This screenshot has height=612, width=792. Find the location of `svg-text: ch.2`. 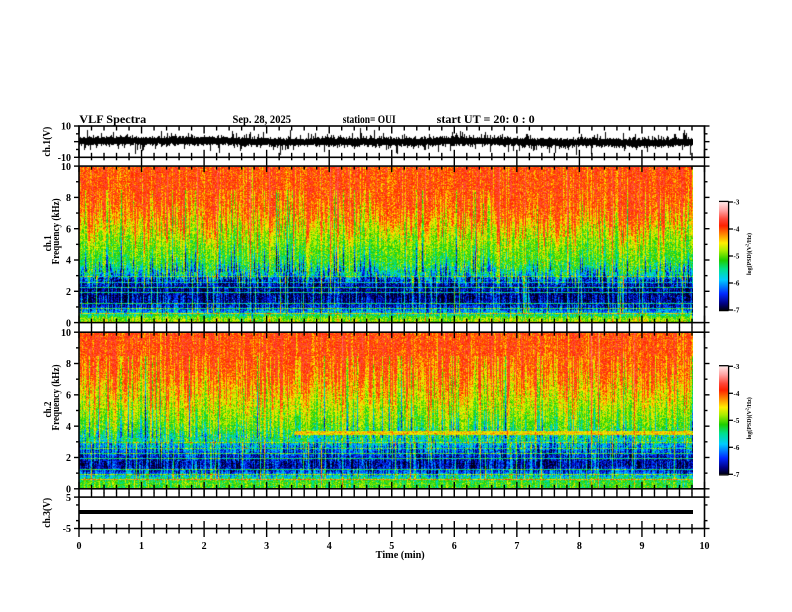

svg-text: ch.2 is located at coordinates (48, 410).